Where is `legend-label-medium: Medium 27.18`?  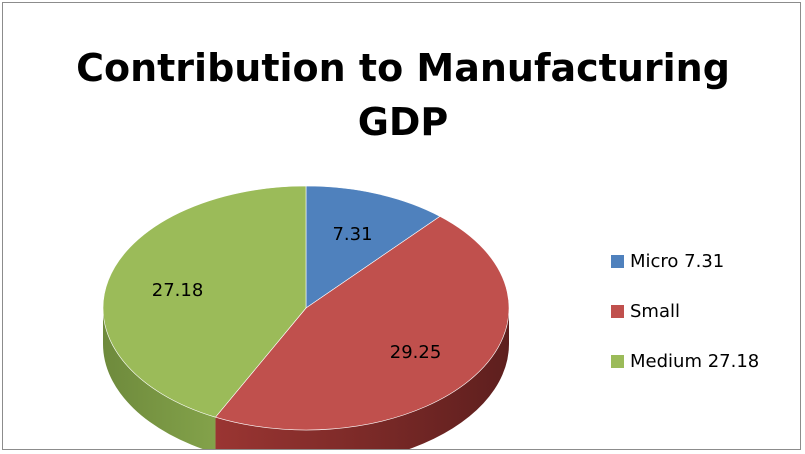
legend-label-medium: Medium 27.18 is located at coordinates (695, 361).